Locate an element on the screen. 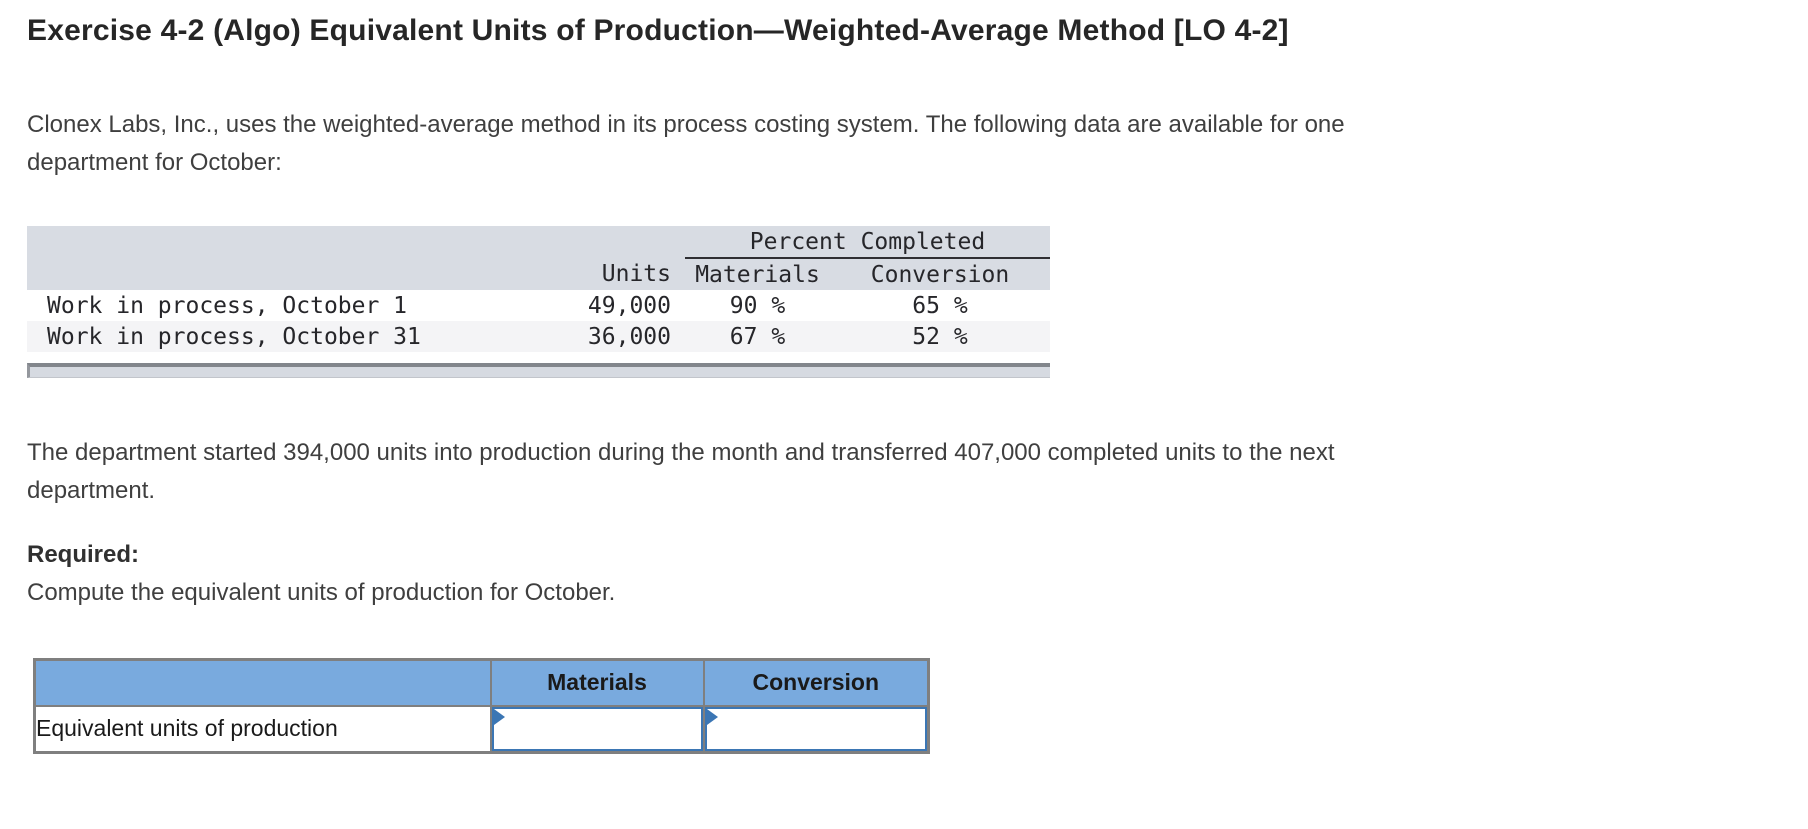  row-label: Work in process, October 1 is located at coordinates (293, 305).